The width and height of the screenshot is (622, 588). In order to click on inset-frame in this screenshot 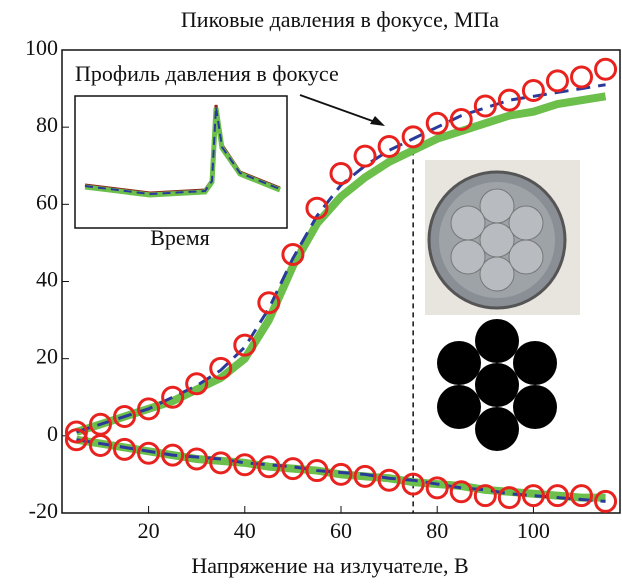, I will do `click(181, 162)`.